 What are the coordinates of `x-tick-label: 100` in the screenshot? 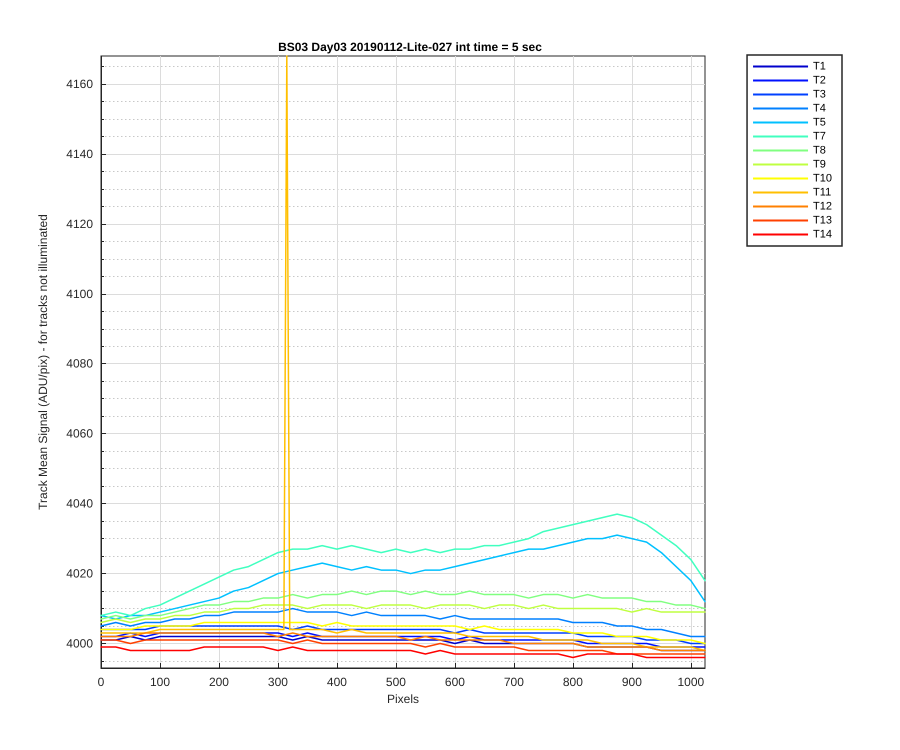 It's located at (160, 682).